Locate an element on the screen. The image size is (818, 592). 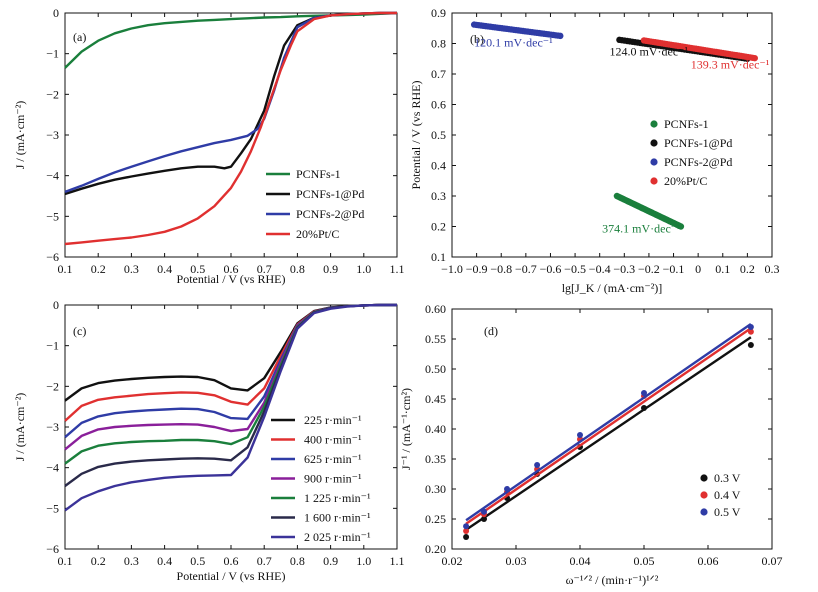
y-tick-label: −4 is located at coordinates (52, 468).